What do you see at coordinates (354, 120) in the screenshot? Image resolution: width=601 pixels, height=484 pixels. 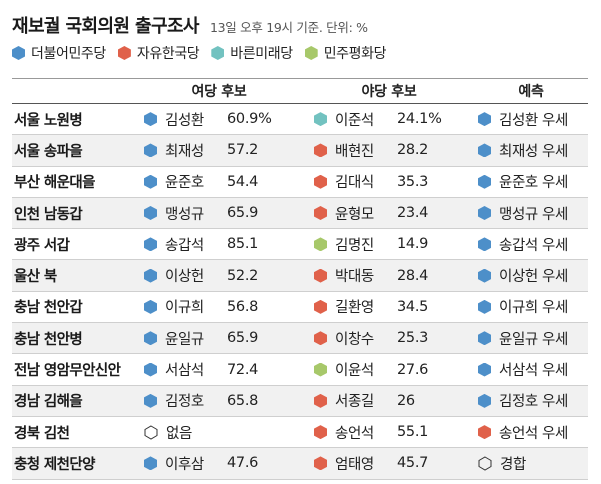 I see `candidate-name: 이준석` at bounding box center [354, 120].